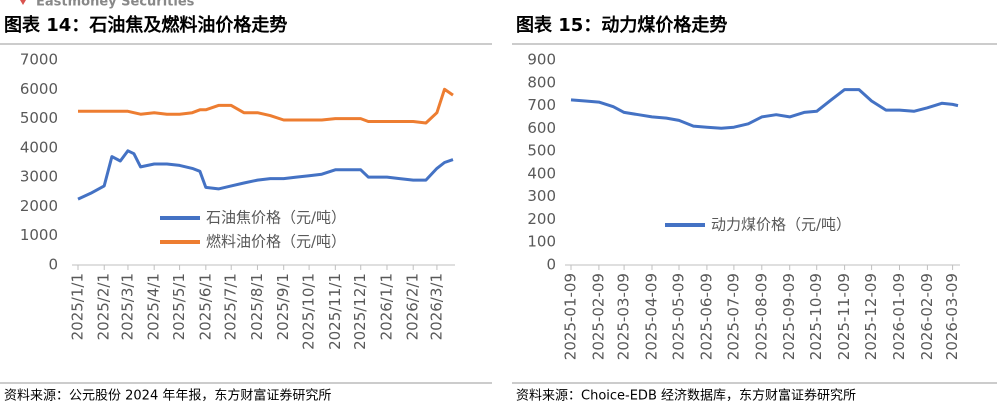 The height and width of the screenshot is (408, 997). Describe the element at coordinates (927, 316) in the screenshot. I see `x-tick-label: 2026-02-09` at that location.